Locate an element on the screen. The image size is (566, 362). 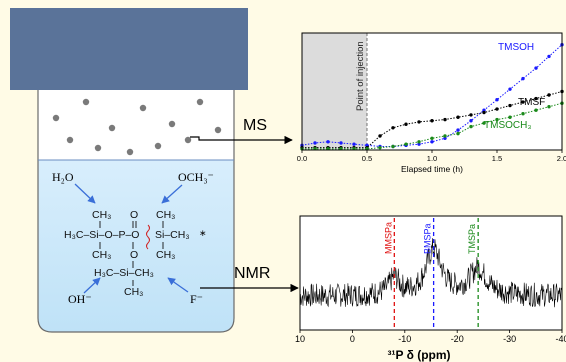
series-label: TMSOCH₃ is located at coordinates (507, 125).